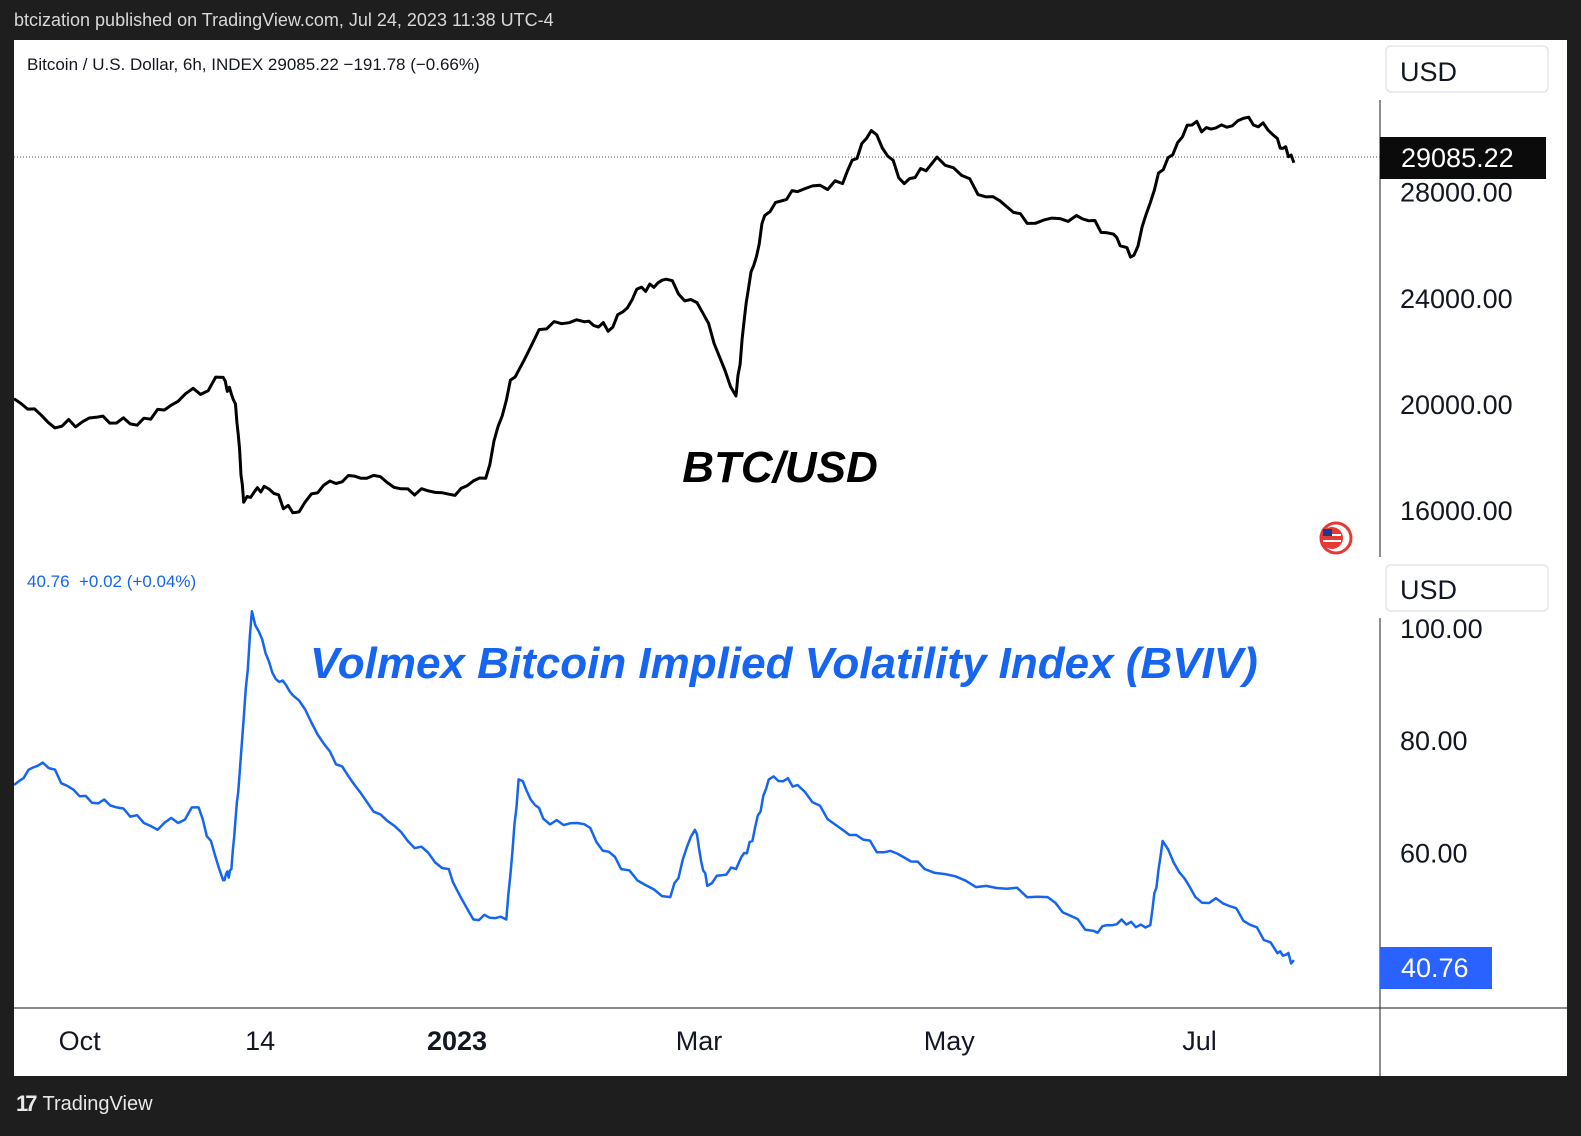 The image size is (1581, 1136). What do you see at coordinates (1336, 538) in the screenshot?
I see `us-flag-icon` at bounding box center [1336, 538].